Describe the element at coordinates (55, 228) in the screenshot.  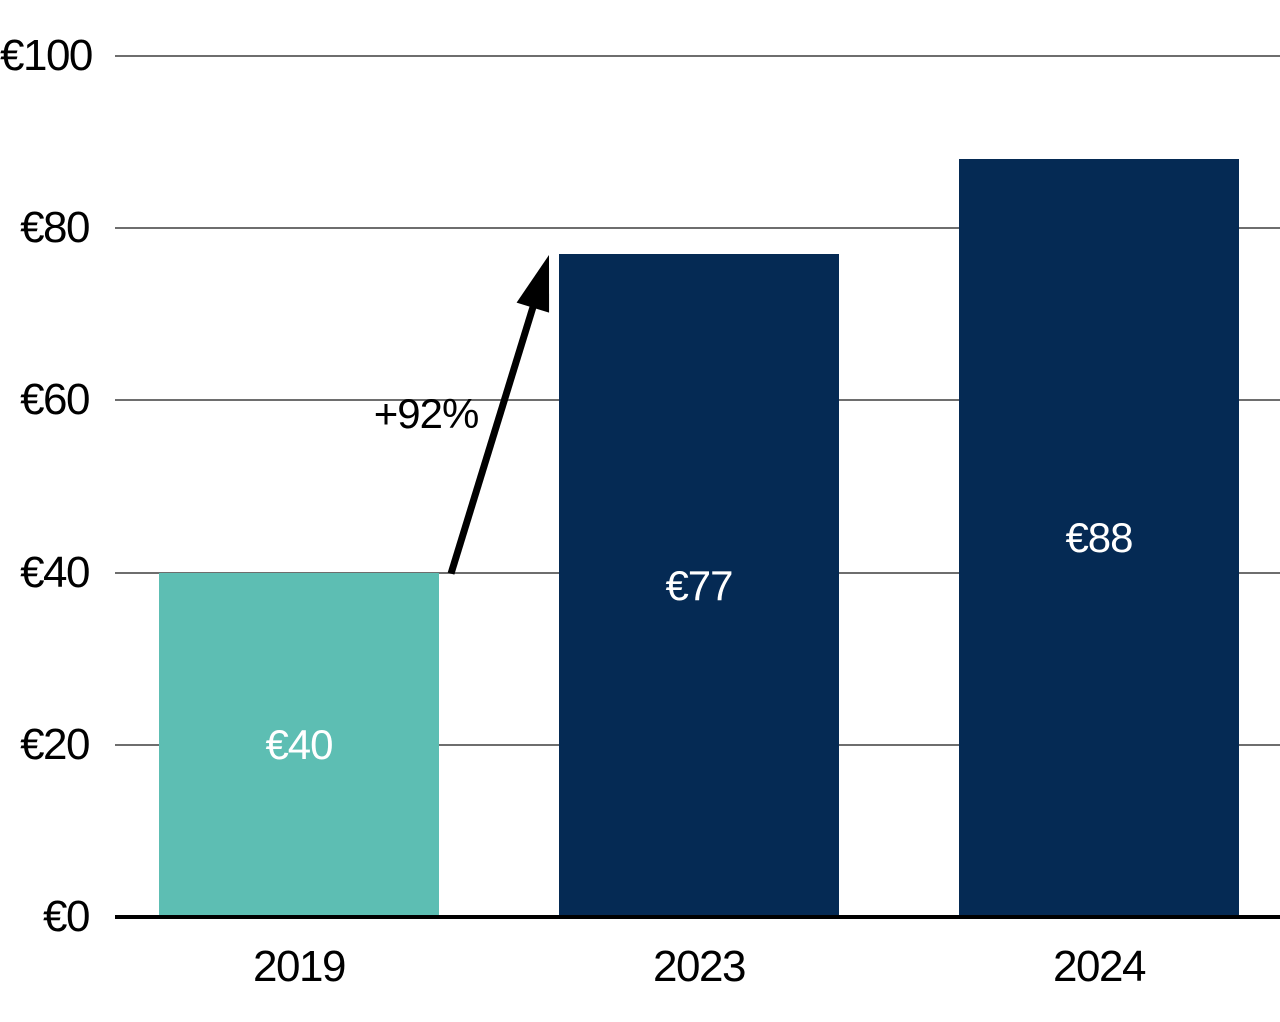
I see `y-axis-tick-label: €80` at that location.